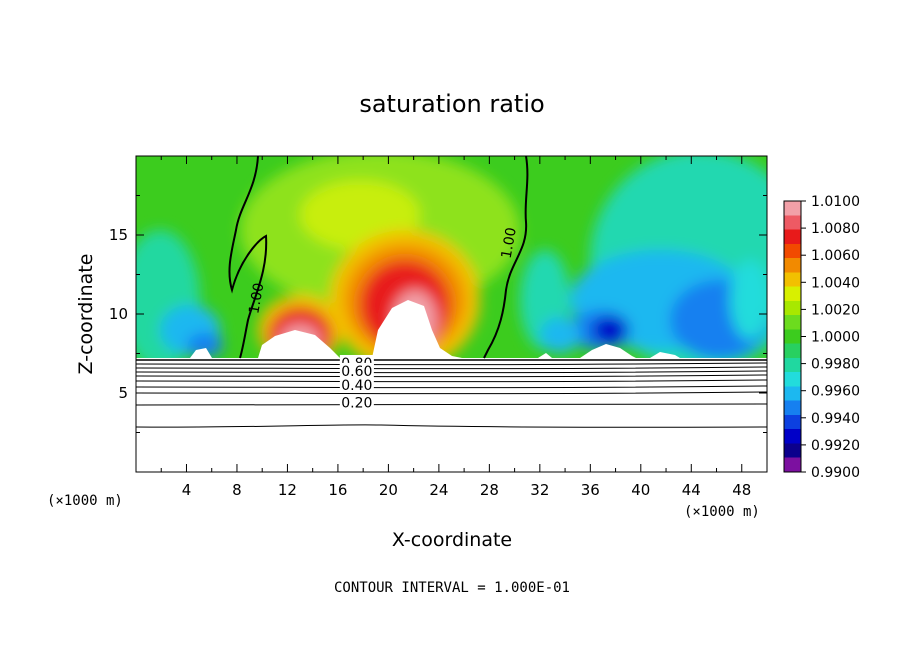 Image resolution: width=904 pixels, height=654 pixels. Describe the element at coordinates (835, 392) in the screenshot. I see `colorbar-label: 0.9960` at that location.